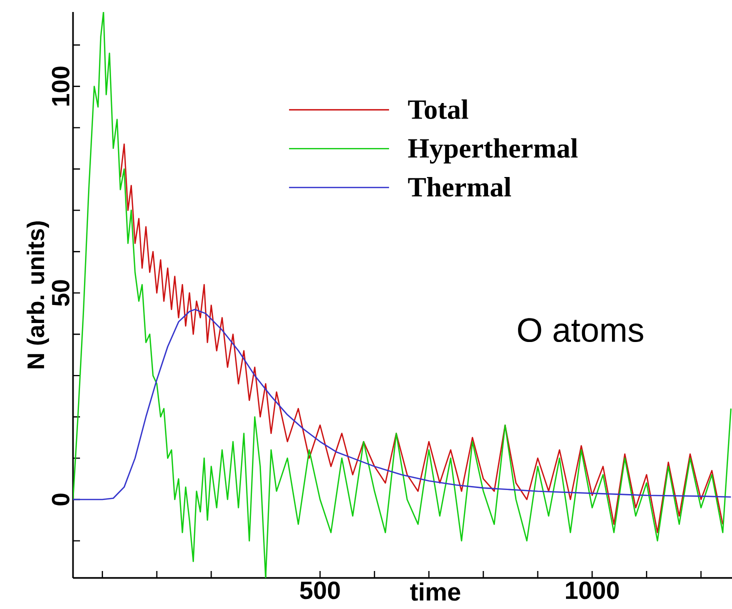  I want to click on y-tick-label: 100, so click(61, 86).